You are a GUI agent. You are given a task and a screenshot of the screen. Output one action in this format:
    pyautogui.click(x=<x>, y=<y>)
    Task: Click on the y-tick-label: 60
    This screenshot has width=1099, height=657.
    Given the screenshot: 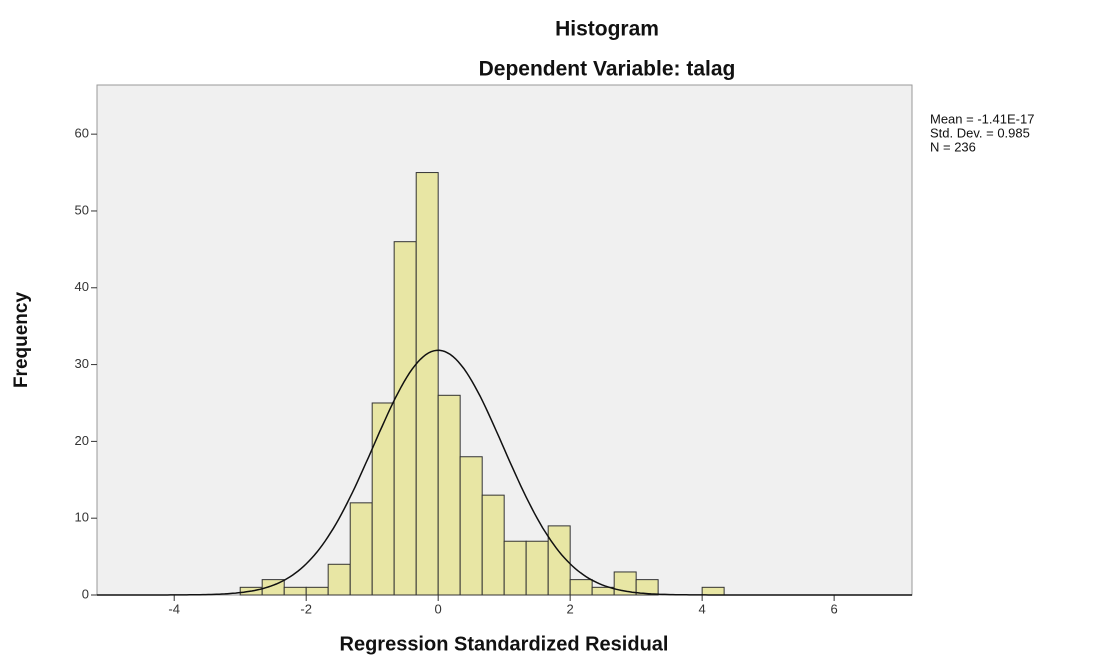 What is the action you would take?
    pyautogui.click(x=82, y=133)
    